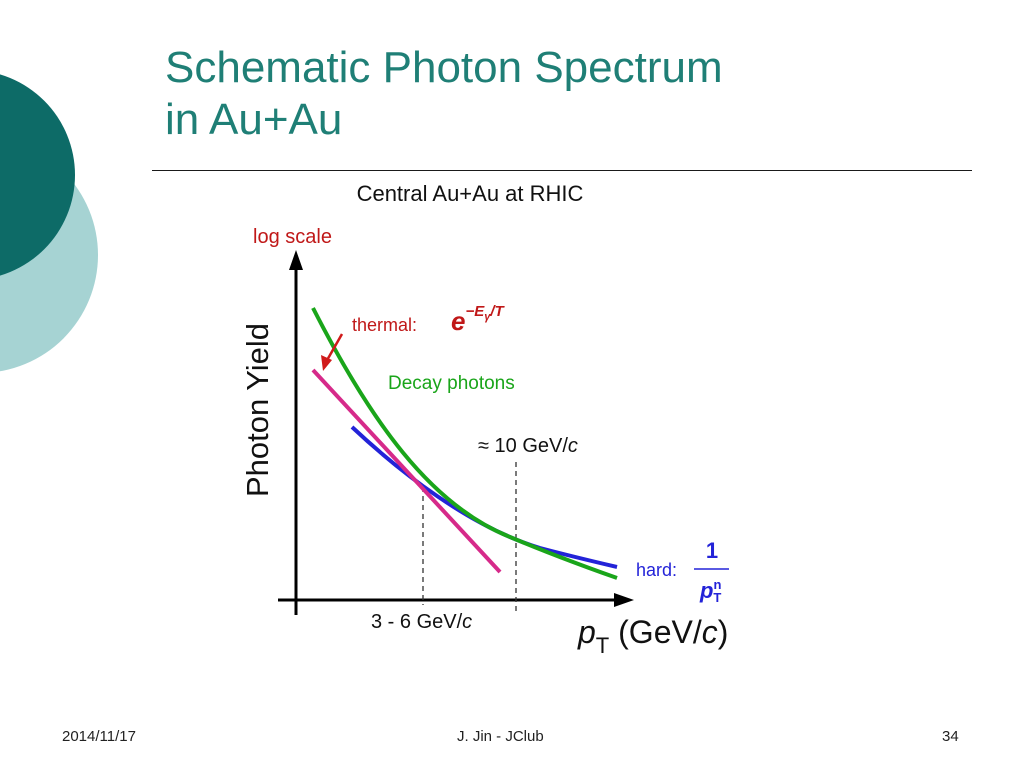 The height and width of the screenshot is (768, 1024). What do you see at coordinates (384, 325) in the screenshot?
I see `thermal-label: thermal:` at bounding box center [384, 325].